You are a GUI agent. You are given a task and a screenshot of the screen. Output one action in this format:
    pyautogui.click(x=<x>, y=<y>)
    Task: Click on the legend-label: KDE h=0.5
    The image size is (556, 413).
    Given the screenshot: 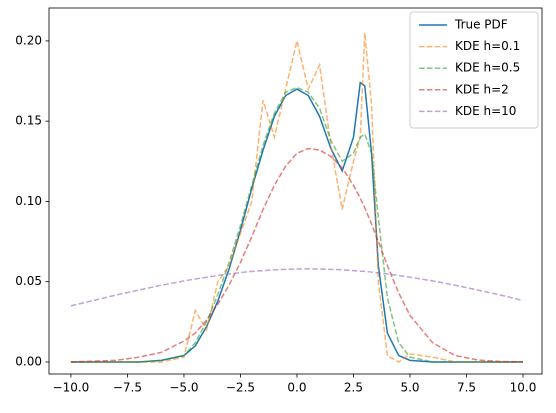 What is the action you would take?
    pyautogui.click(x=487, y=68)
    